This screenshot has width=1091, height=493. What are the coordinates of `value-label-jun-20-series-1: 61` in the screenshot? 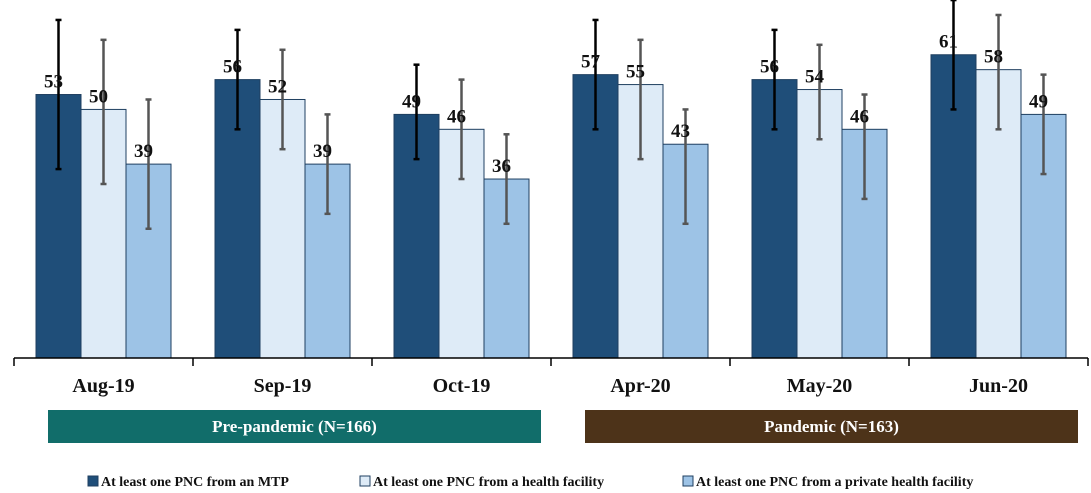 It's located at (948, 42).